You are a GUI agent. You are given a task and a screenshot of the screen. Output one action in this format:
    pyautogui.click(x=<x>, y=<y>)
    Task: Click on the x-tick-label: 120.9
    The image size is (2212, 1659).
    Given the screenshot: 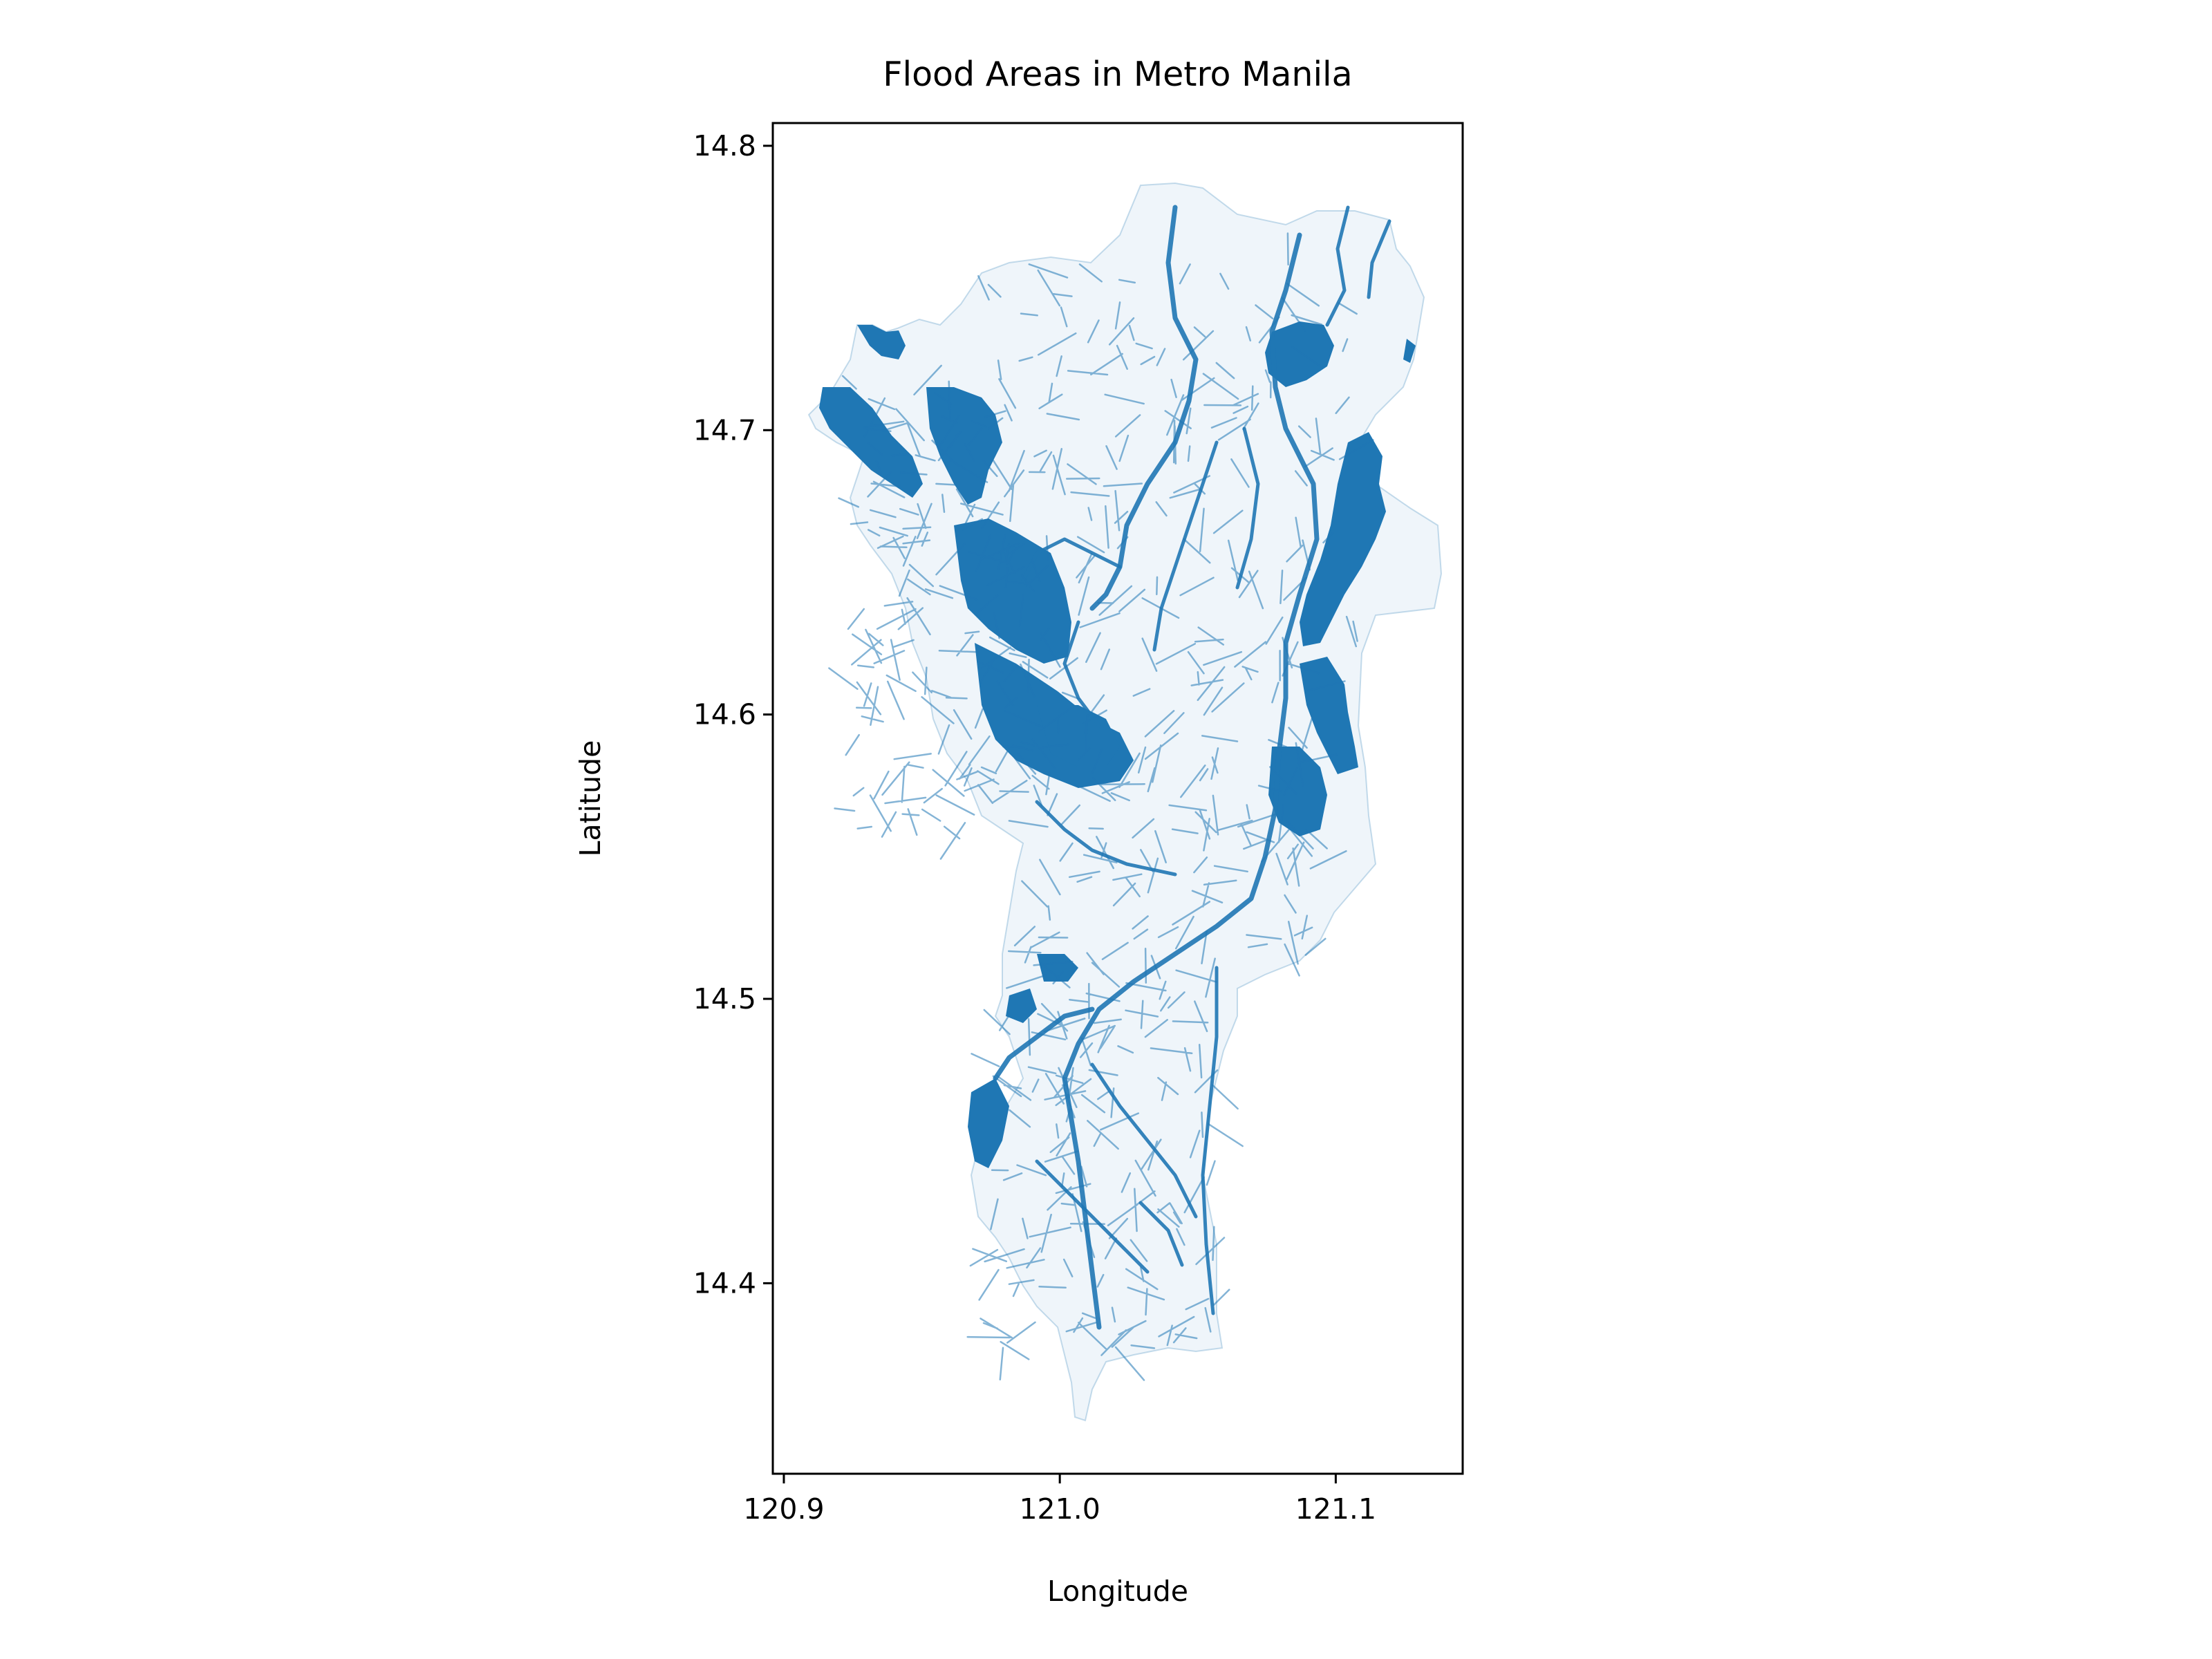 What is the action you would take?
    pyautogui.click(x=784, y=1509)
    